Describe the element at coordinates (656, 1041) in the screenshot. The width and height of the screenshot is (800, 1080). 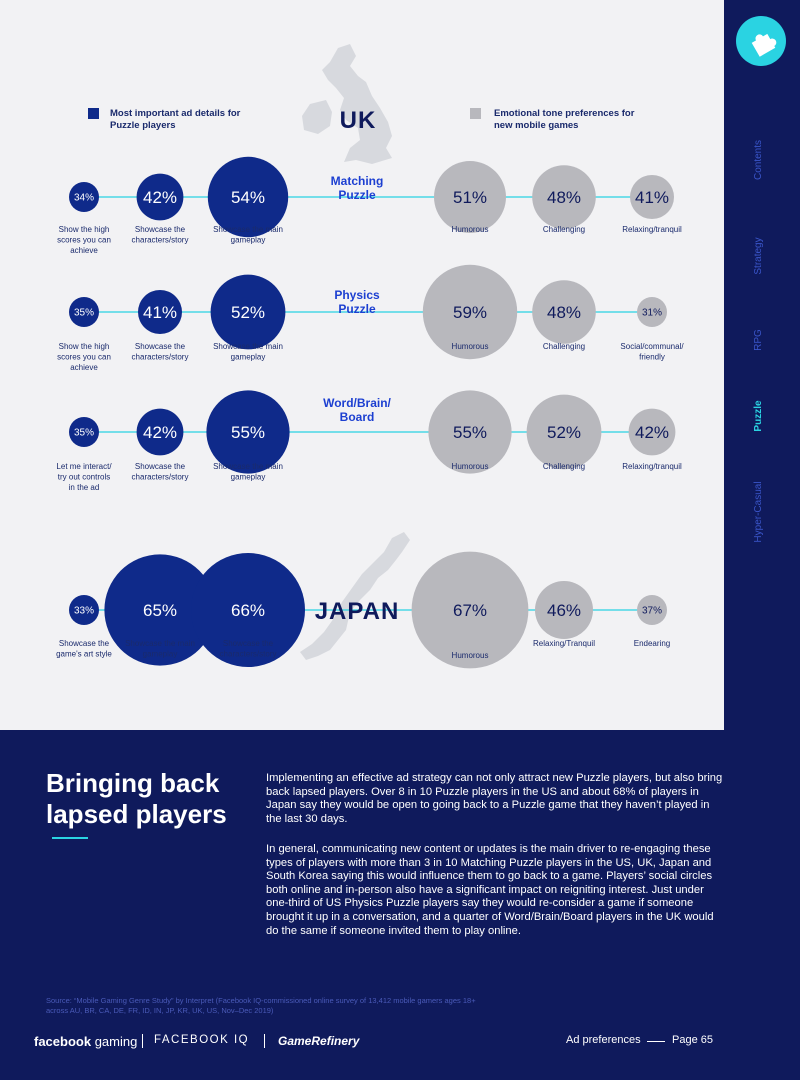
I see `footer-dash` at that location.